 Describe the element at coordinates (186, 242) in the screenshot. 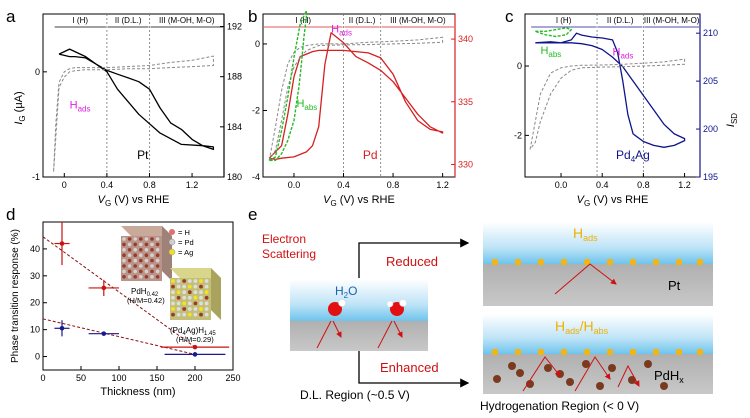

I see `legend-pd-label: = Pd` at that location.